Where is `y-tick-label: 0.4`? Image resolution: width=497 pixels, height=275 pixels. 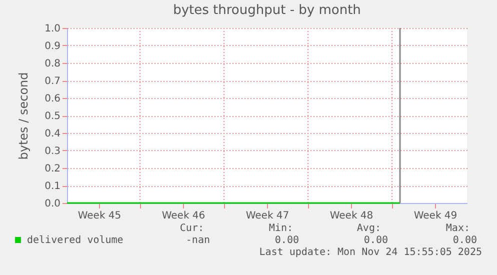 y-tick-label: 0.4 is located at coordinates (52, 134).